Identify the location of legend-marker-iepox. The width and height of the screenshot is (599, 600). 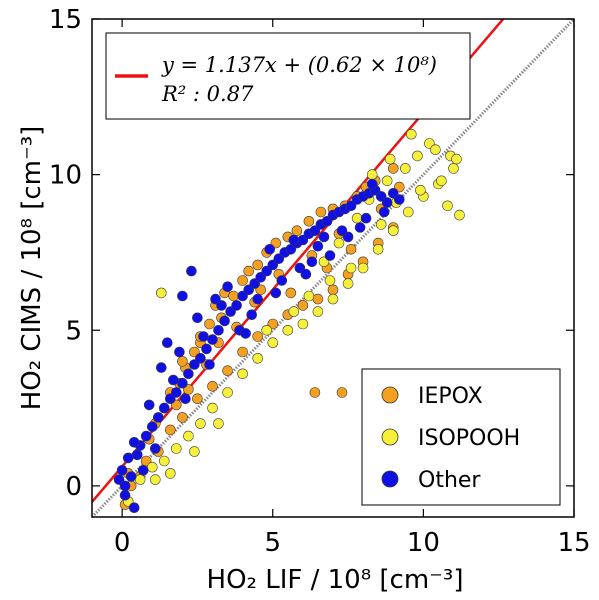
(390, 395).